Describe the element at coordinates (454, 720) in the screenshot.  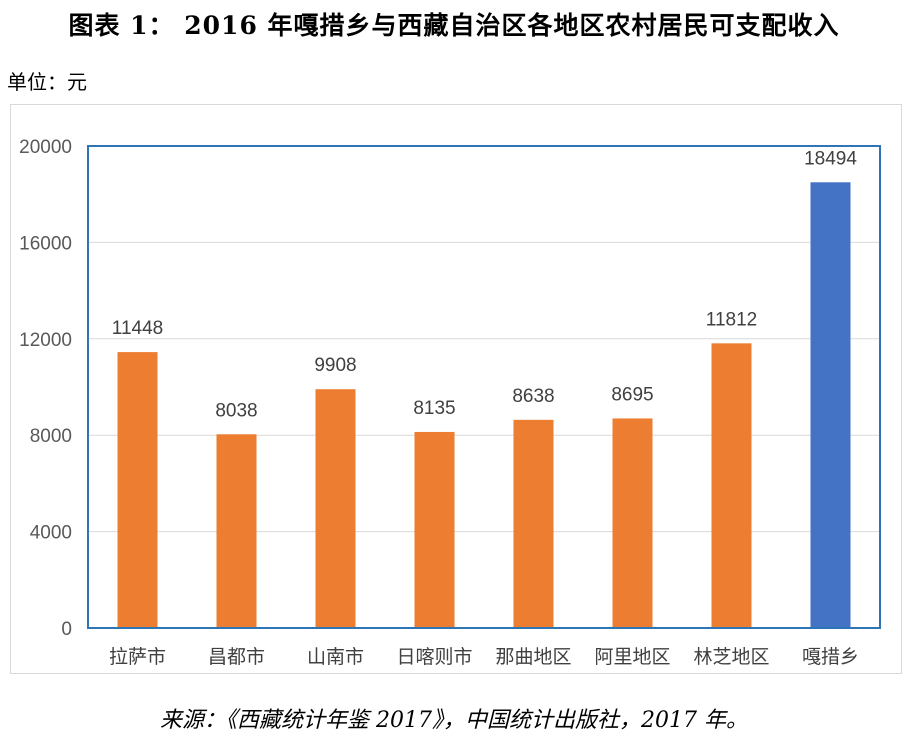
I see `source-note: 来源：《西藏统计年鉴 2017》，中国统计出版社，2017 年。` at that location.